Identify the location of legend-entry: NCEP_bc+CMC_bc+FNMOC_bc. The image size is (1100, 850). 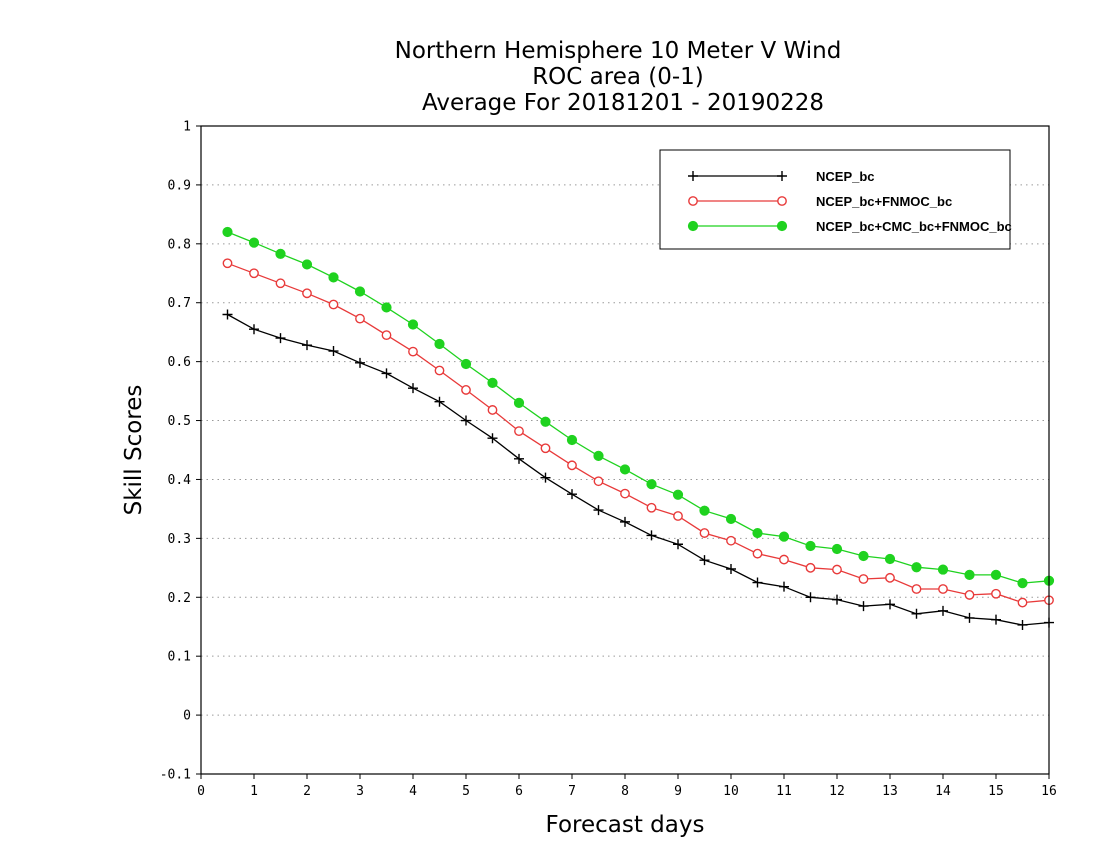
(849, 226).